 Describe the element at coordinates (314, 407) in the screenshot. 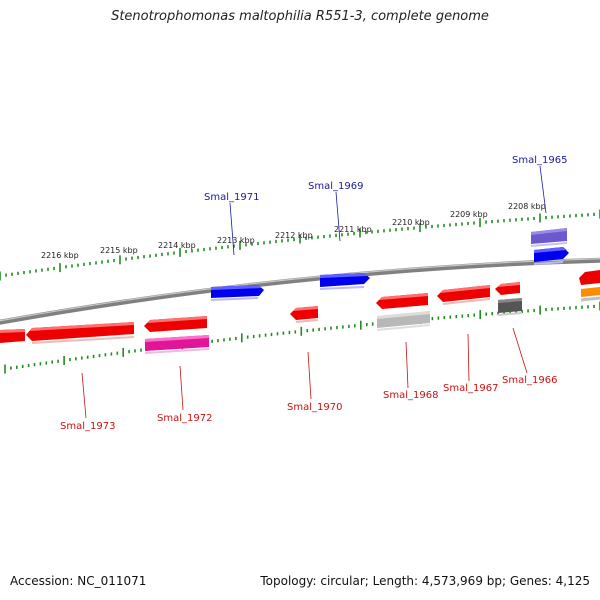

I see `gene-label-smal-1970: Smal_1970` at that location.